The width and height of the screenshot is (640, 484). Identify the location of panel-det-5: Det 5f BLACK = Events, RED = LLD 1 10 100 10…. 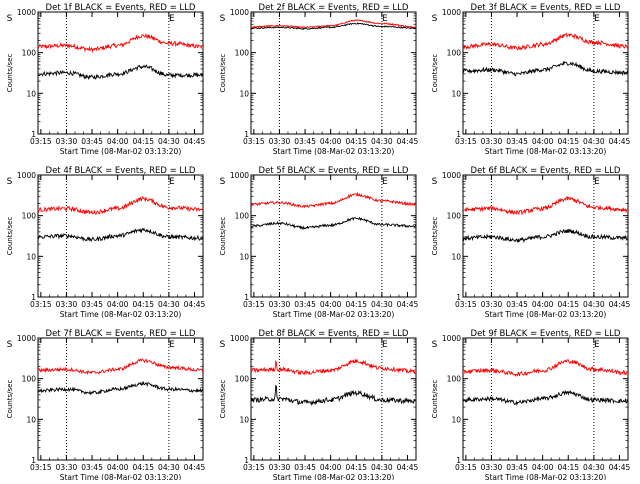
(318, 242).